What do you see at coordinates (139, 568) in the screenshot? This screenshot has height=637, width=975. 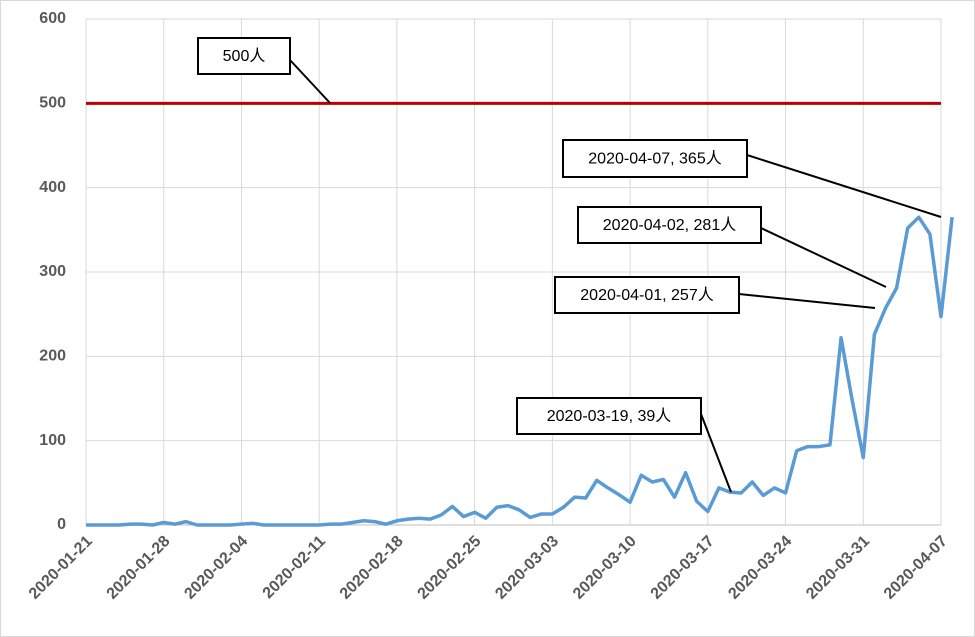 I see `x-tick-label: 2020-01-28` at bounding box center [139, 568].